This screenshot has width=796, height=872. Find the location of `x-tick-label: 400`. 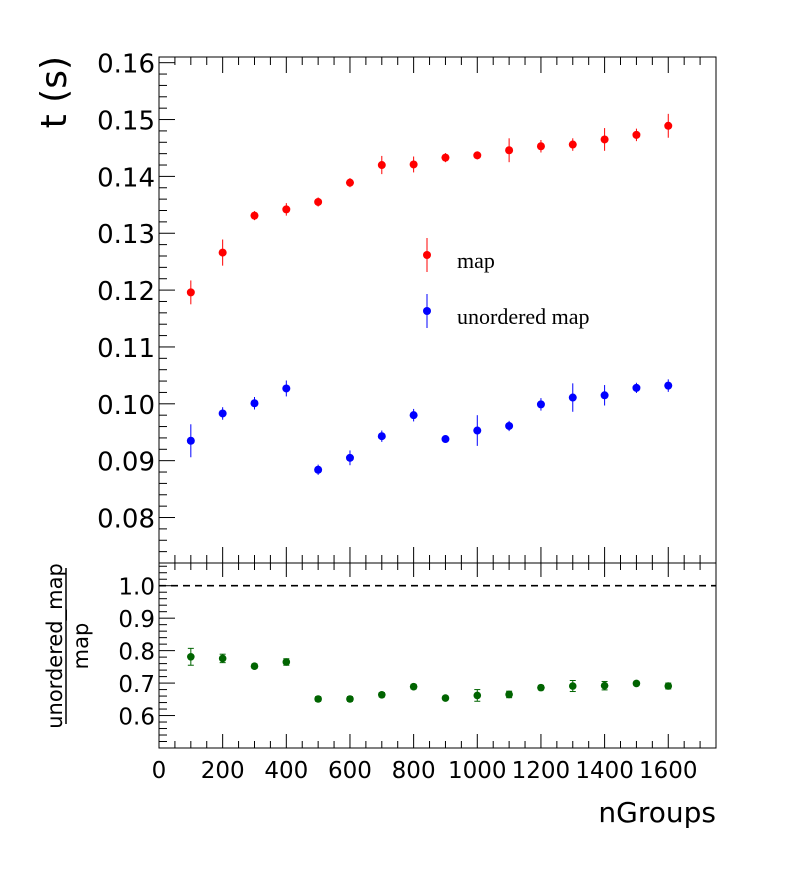

x-tick-label: 400 is located at coordinates (286, 771).